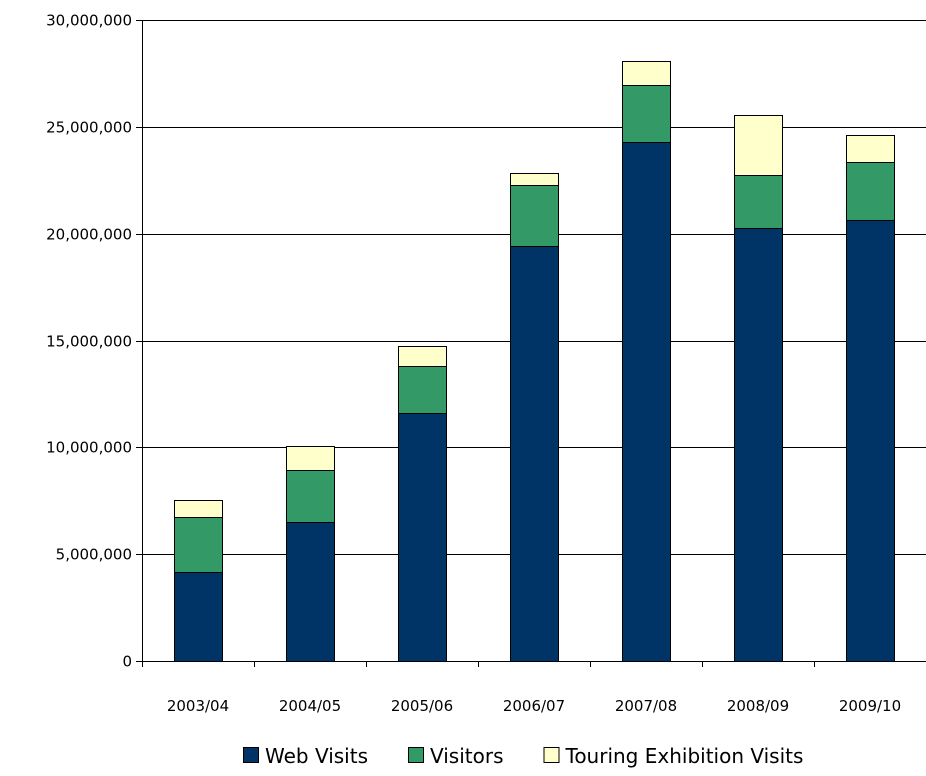 The height and width of the screenshot is (776, 926). I want to click on y-tick-label: 15,000,000, so click(89, 342).